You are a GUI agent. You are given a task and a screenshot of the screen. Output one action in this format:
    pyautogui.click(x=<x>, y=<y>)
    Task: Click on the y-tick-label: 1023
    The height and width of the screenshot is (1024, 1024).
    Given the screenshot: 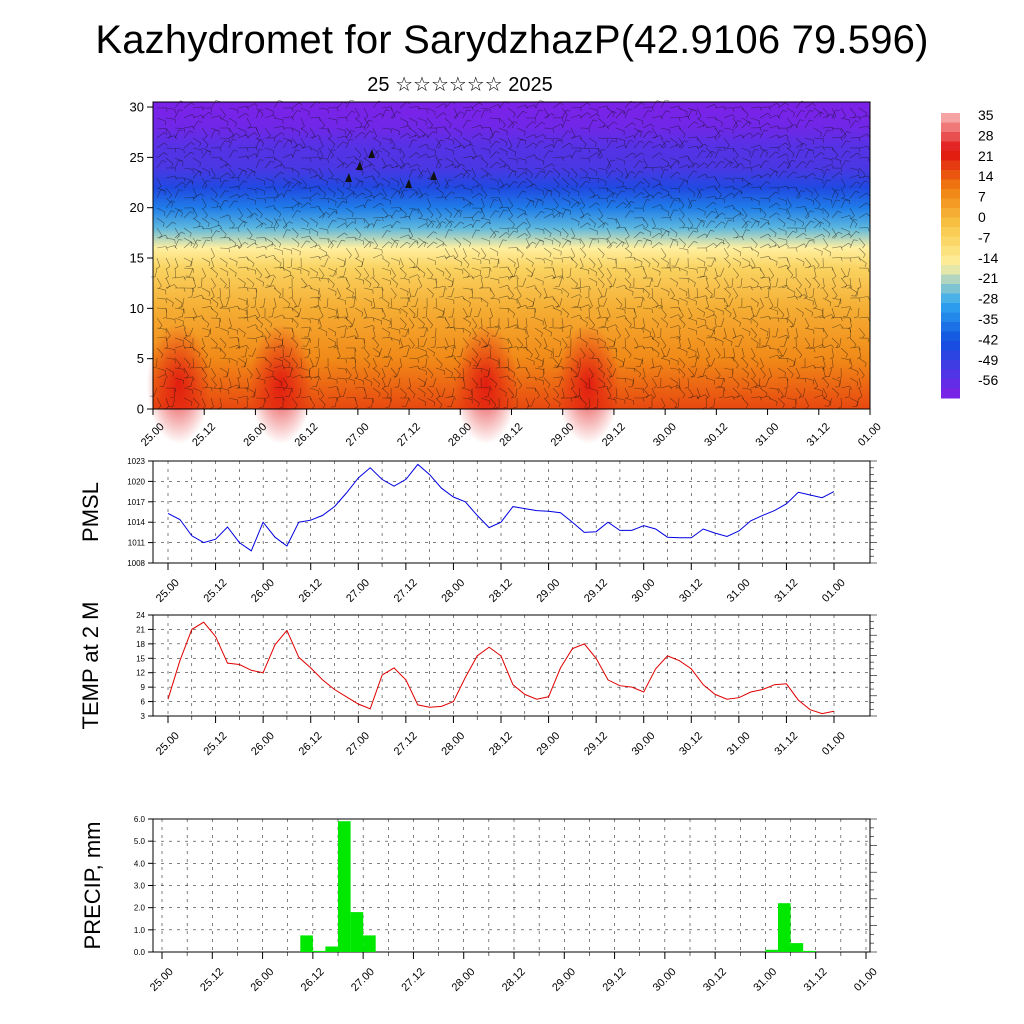 What is the action you would take?
    pyautogui.click(x=136, y=461)
    